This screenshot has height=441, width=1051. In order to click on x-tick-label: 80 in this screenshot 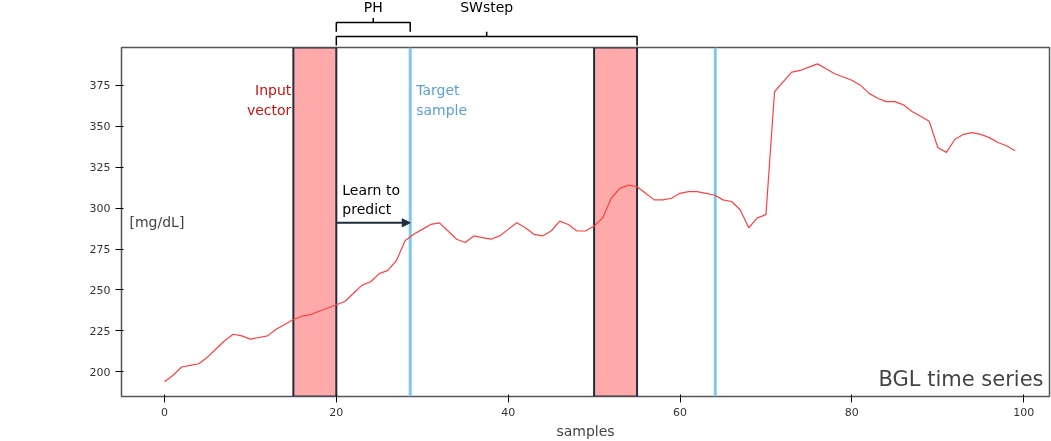, I will do `click(851, 412)`.